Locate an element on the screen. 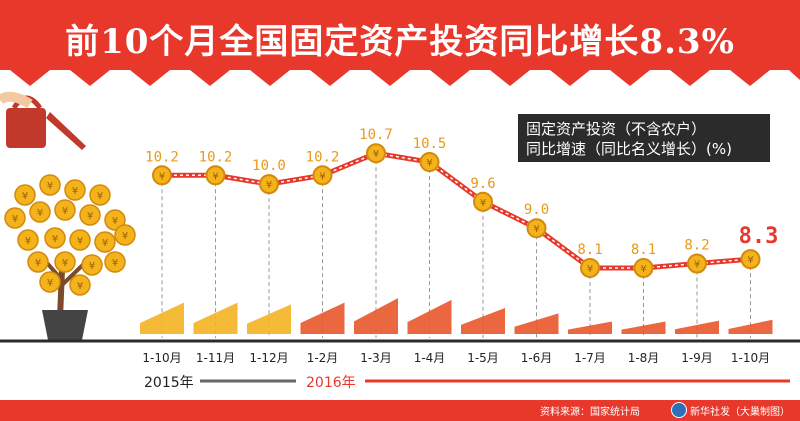 The image size is (800, 421). xinhua-logo-icon is located at coordinates (679, 410).